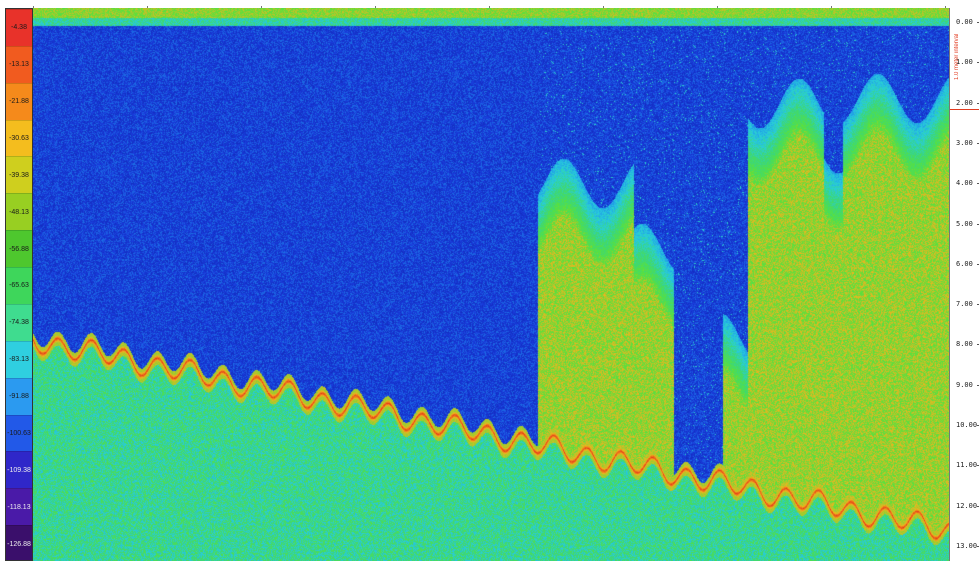 The width and height of the screenshot is (979, 561). I want to click on color-scale-cell: -126.88, so click(19, 542).